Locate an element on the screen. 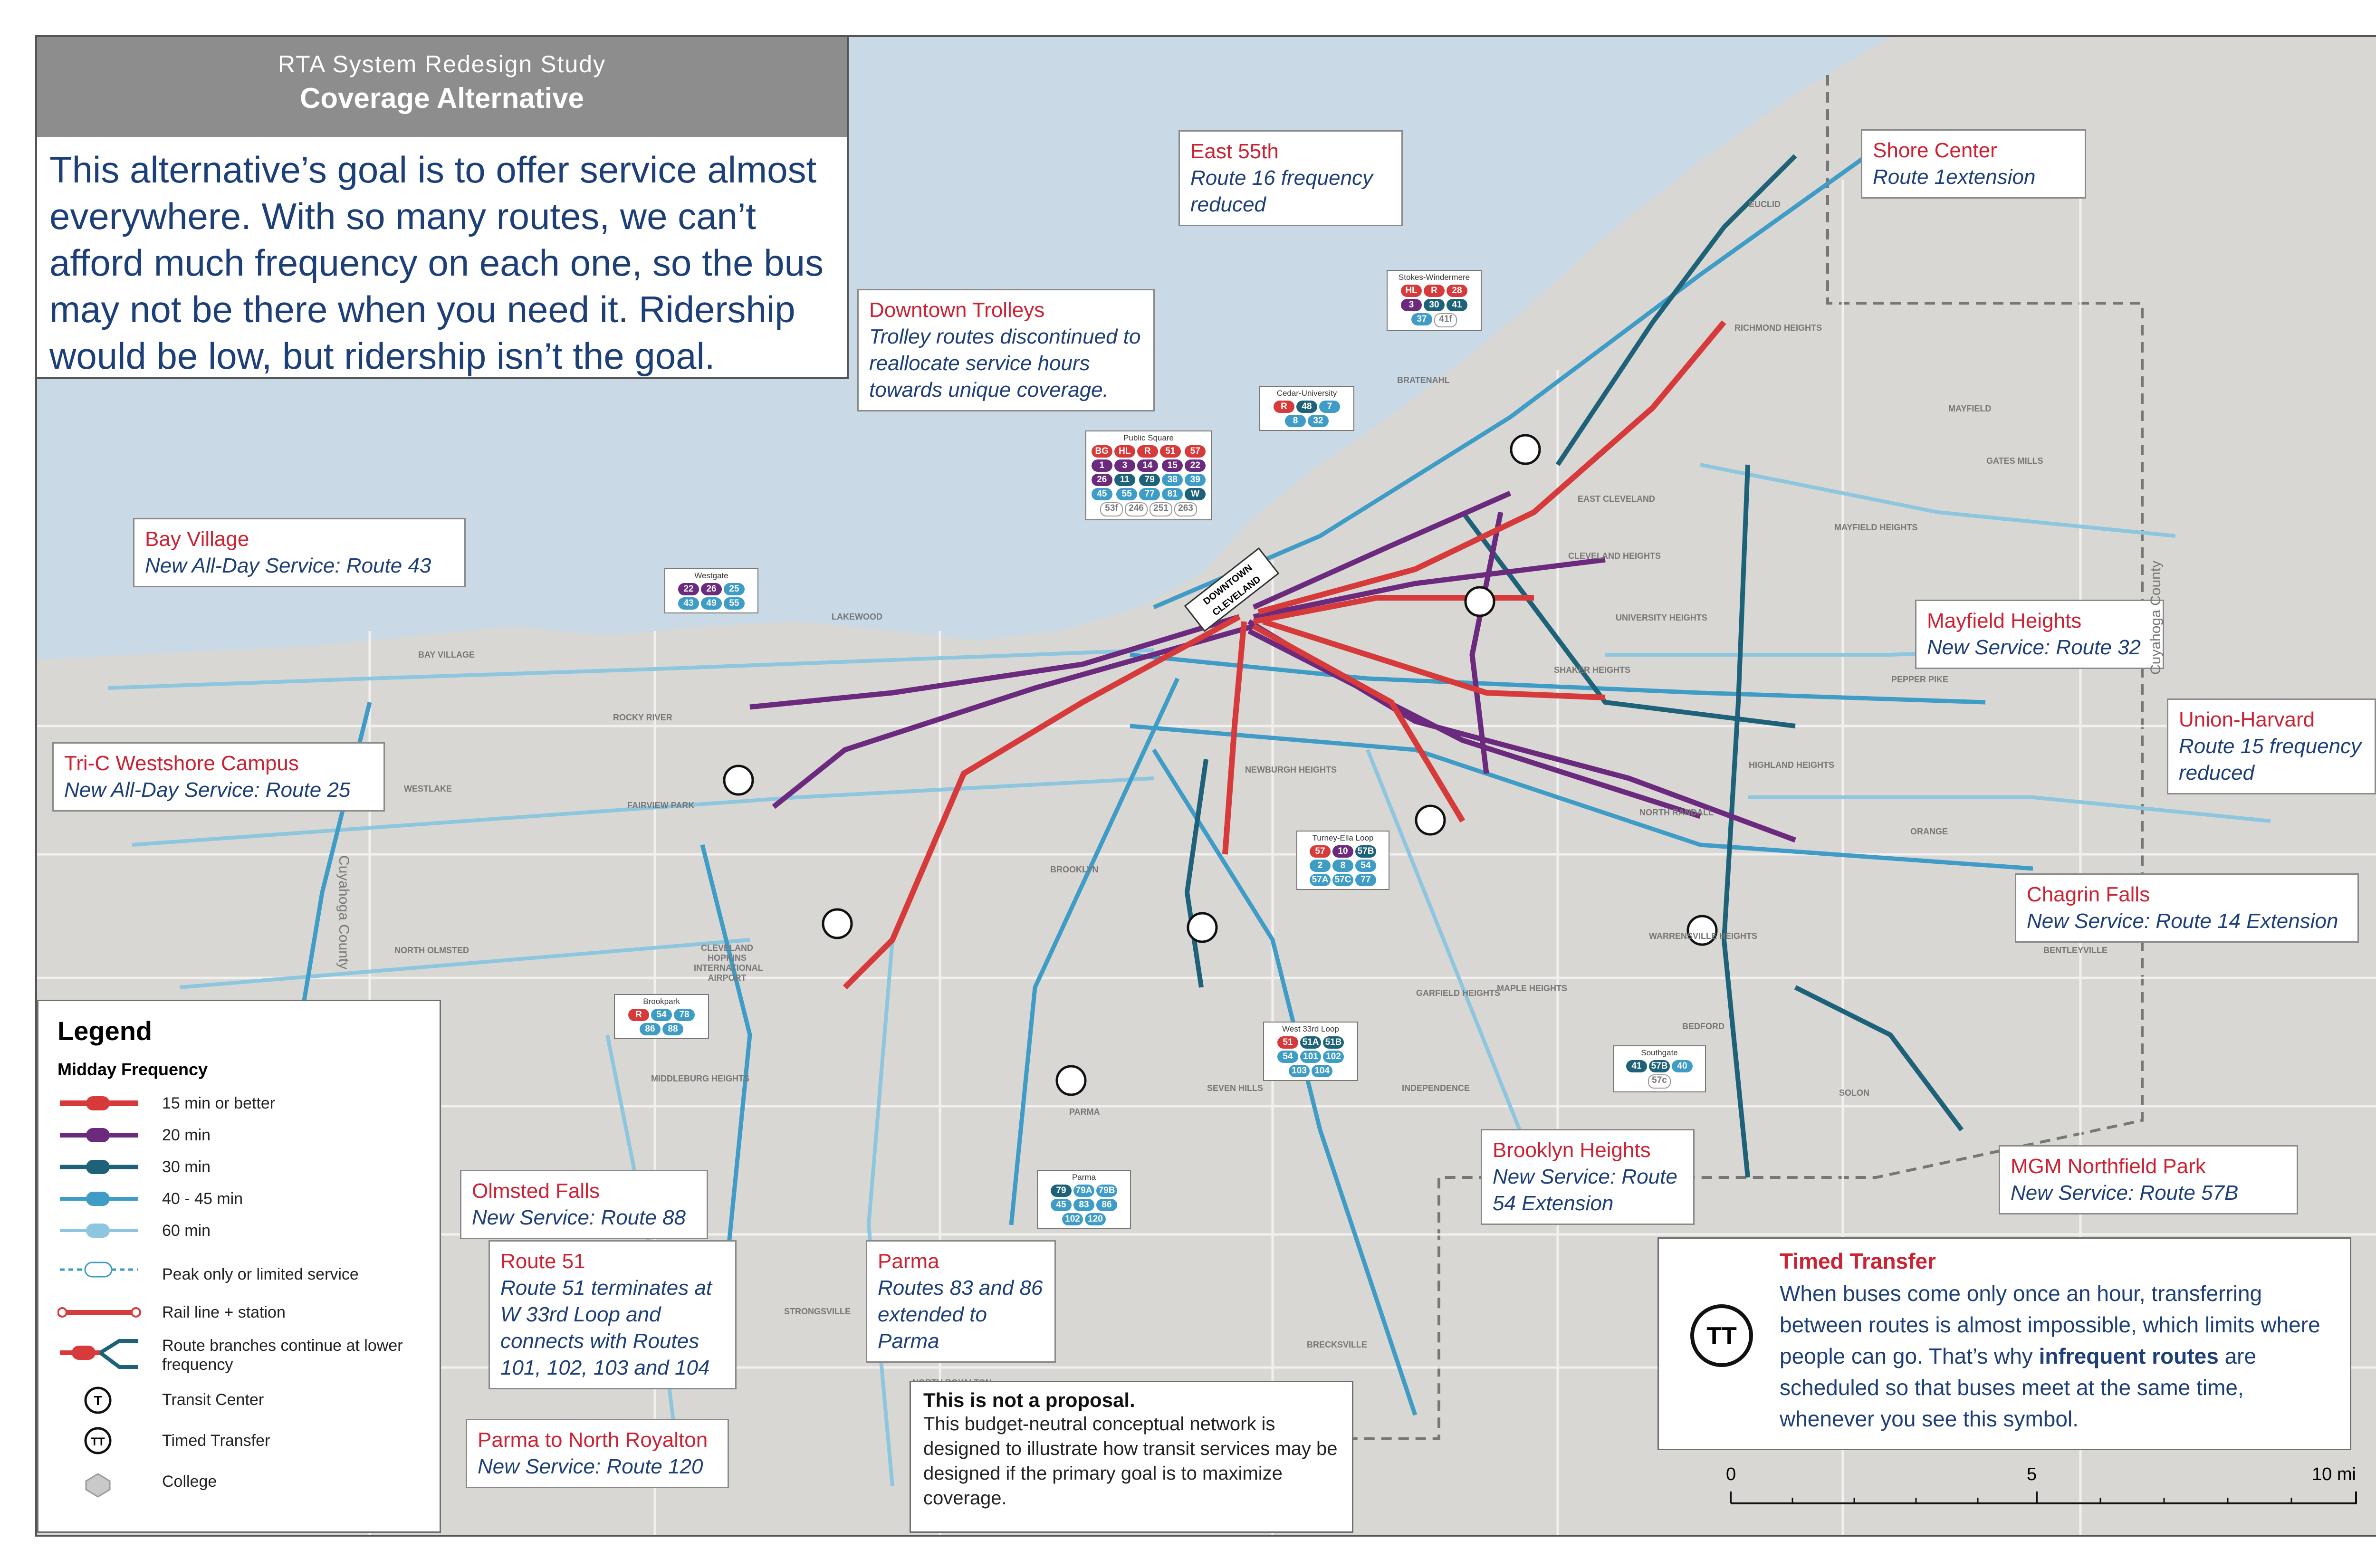  route-badge: 14 is located at coordinates (1147, 466).